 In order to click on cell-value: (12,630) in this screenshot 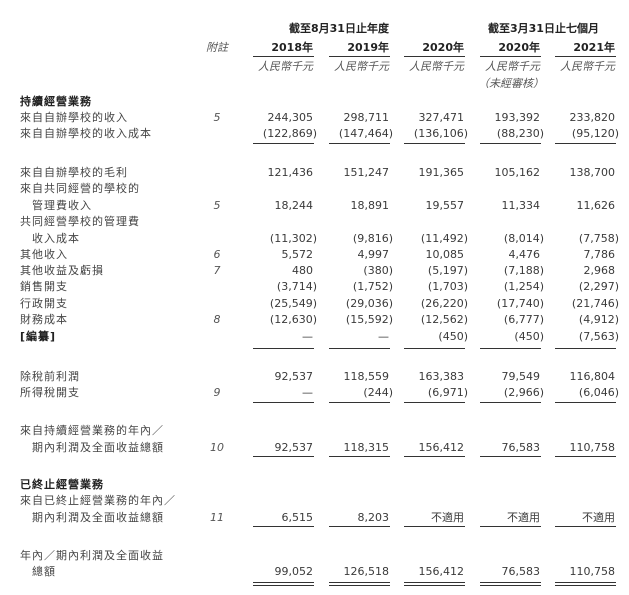, I will do `click(293, 319)`.